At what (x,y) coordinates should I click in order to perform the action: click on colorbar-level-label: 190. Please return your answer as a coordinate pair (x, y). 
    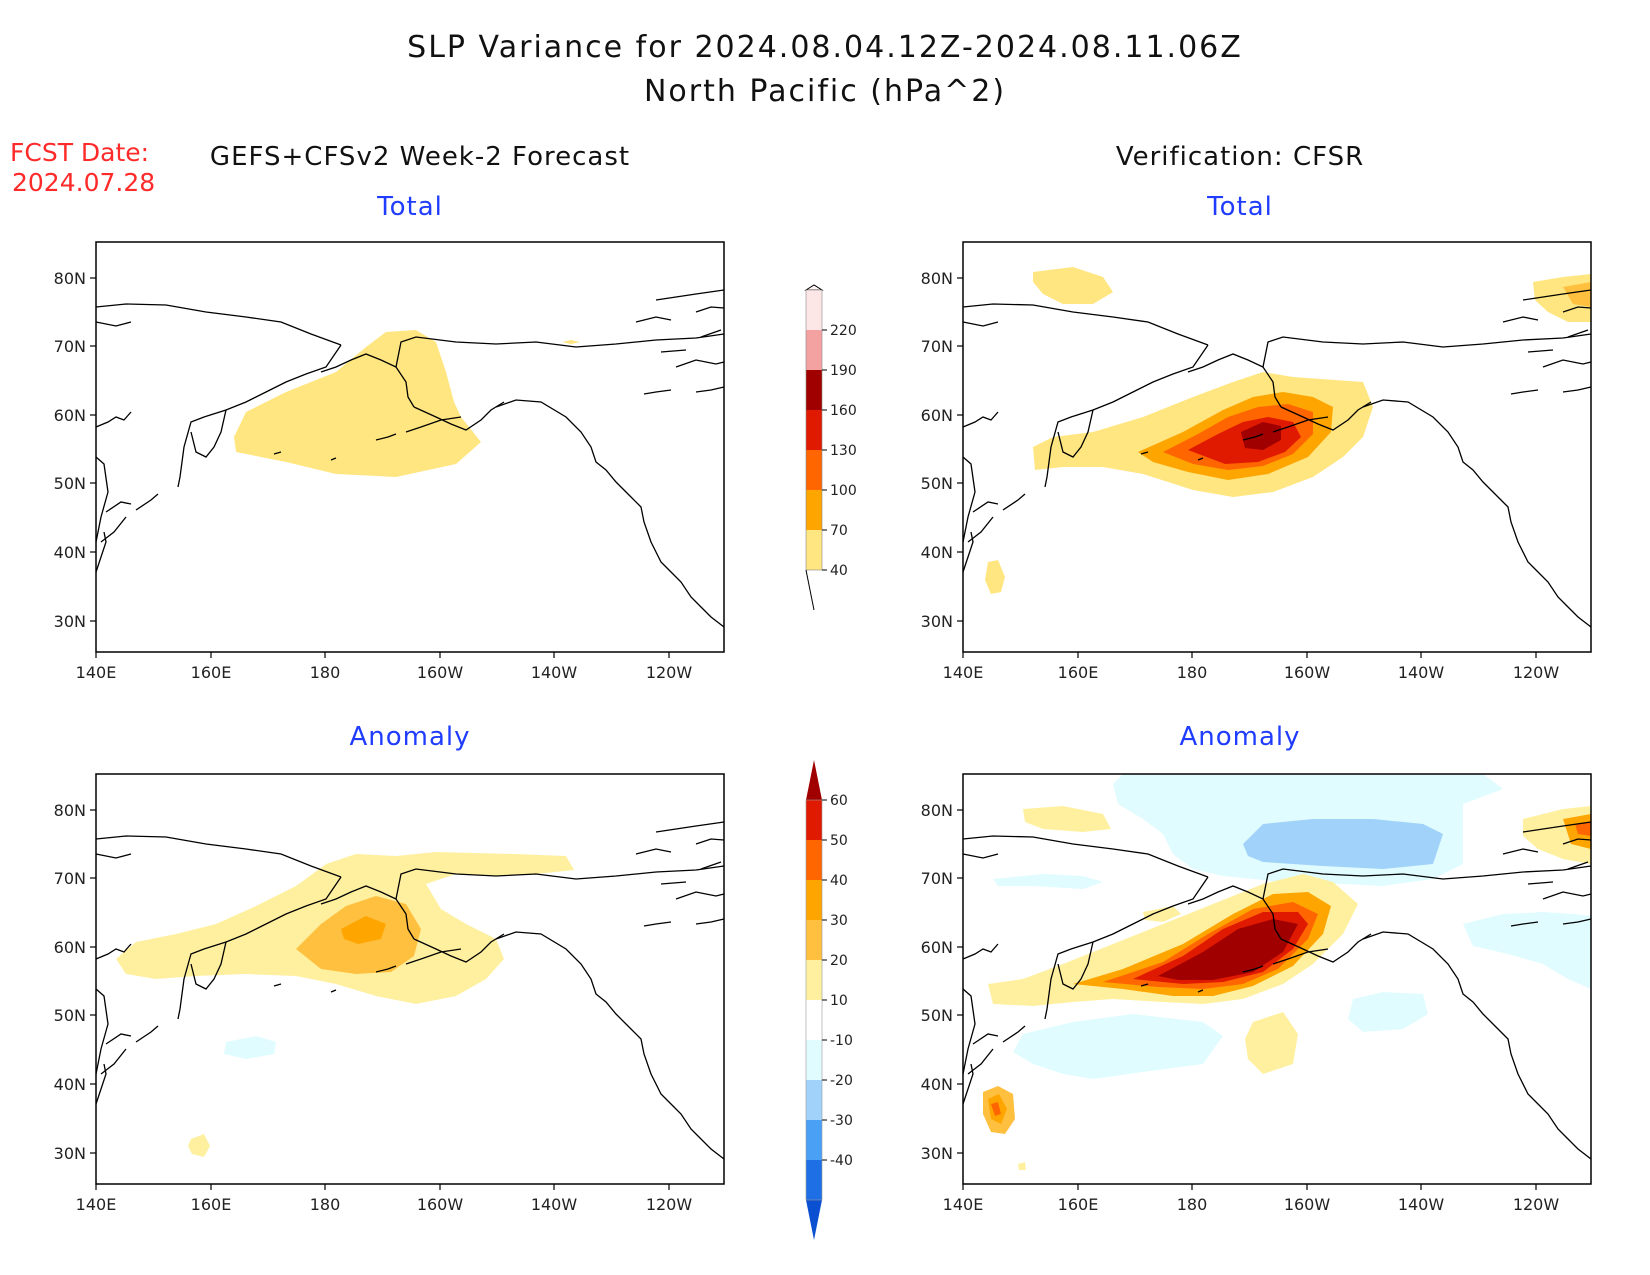
    Looking at the image, I should click on (843, 371).